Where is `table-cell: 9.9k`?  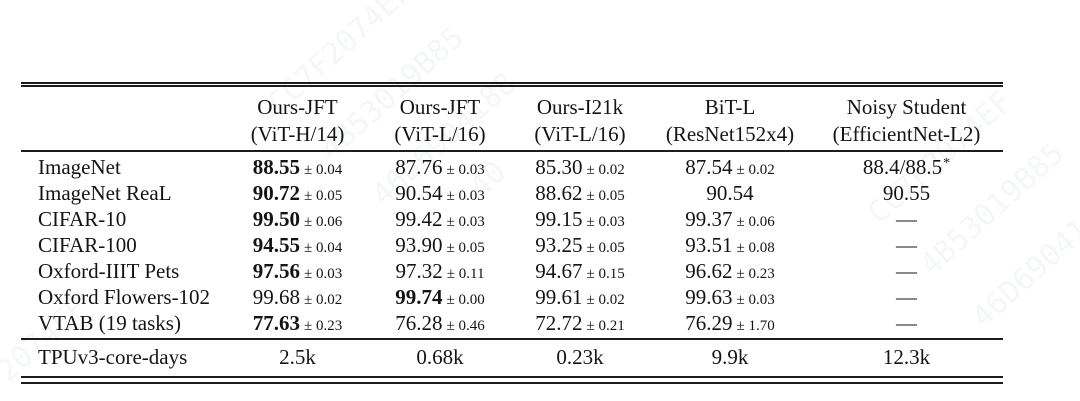 table-cell: 9.9k is located at coordinates (730, 357).